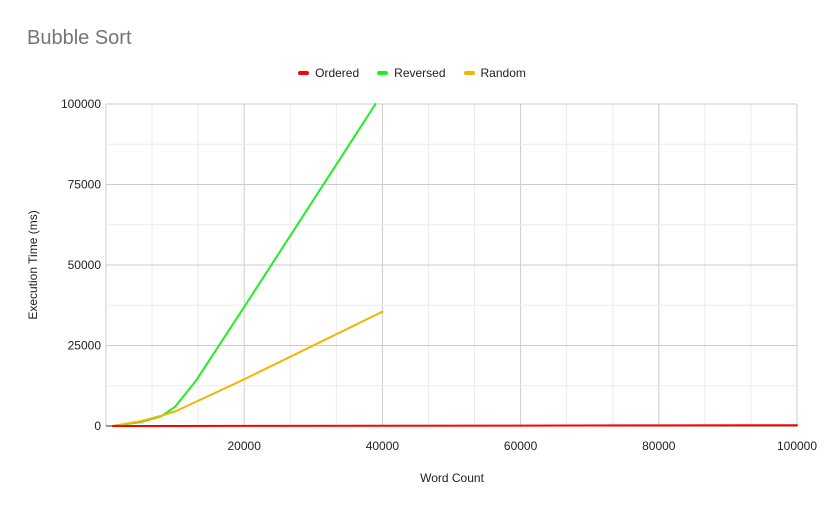 The image size is (824, 510). What do you see at coordinates (85, 346) in the screenshot?
I see `y-tick-label: 25000` at bounding box center [85, 346].